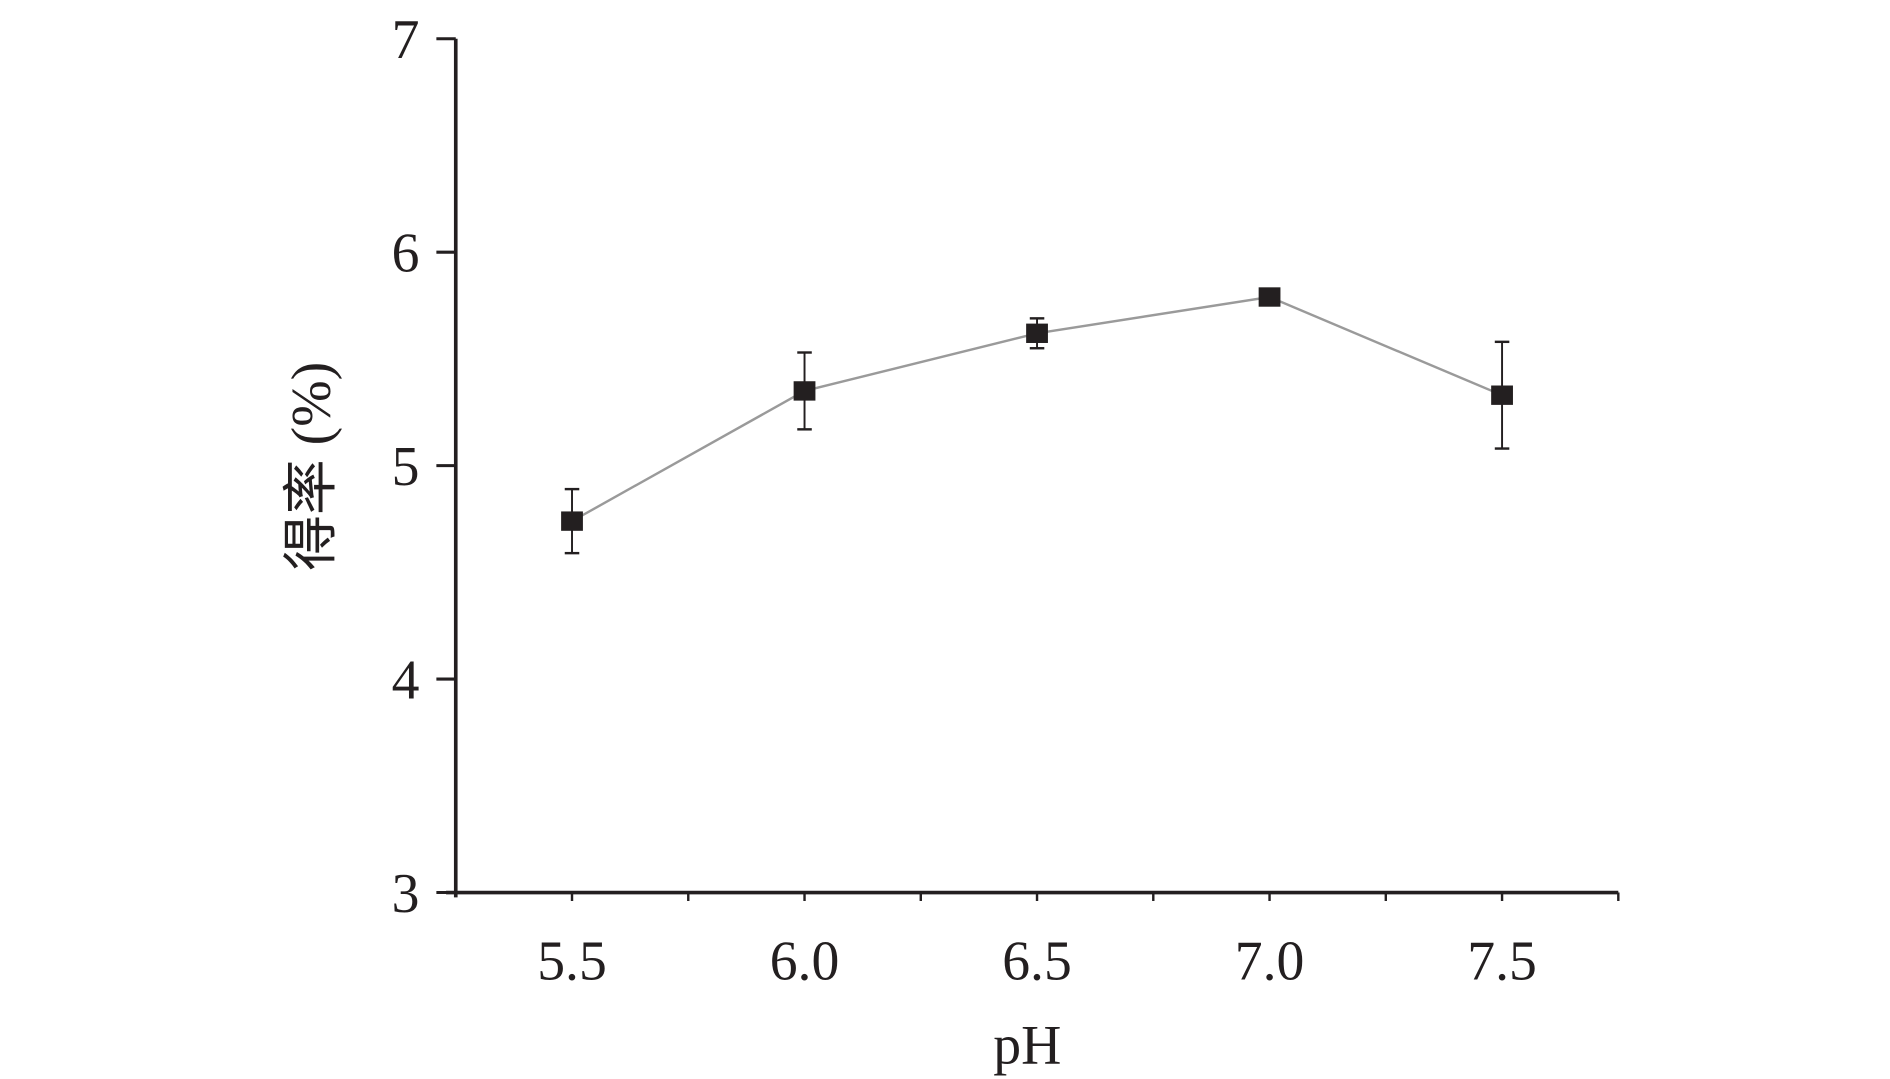 Image resolution: width=1890 pixels, height=1079 pixels. Describe the element at coordinates (406, 894) in the screenshot. I see `y-tick-label: 3` at that location.